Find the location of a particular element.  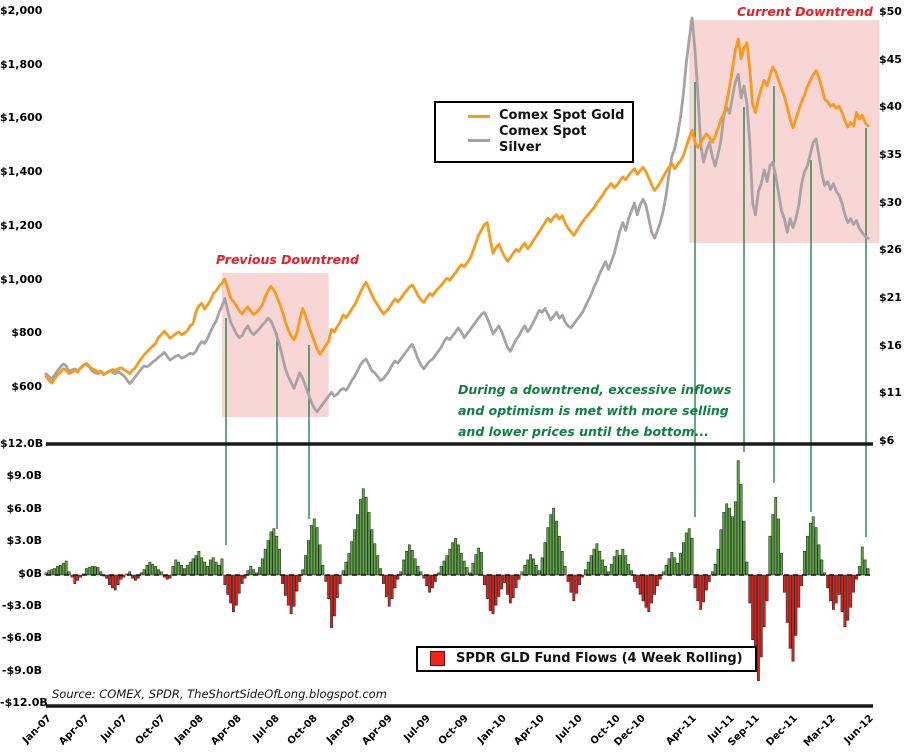

legend-row-gold: Comex Spot Gold is located at coordinates (550, 116).